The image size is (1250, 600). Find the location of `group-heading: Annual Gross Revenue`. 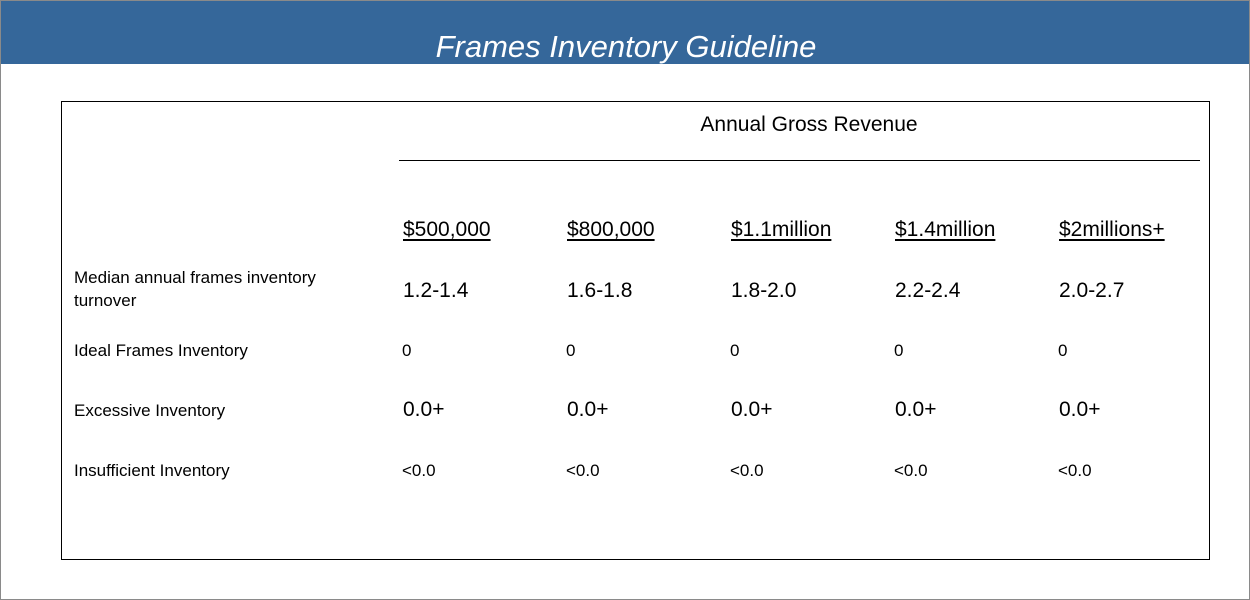

group-heading: Annual Gross Revenue is located at coordinates (809, 124).